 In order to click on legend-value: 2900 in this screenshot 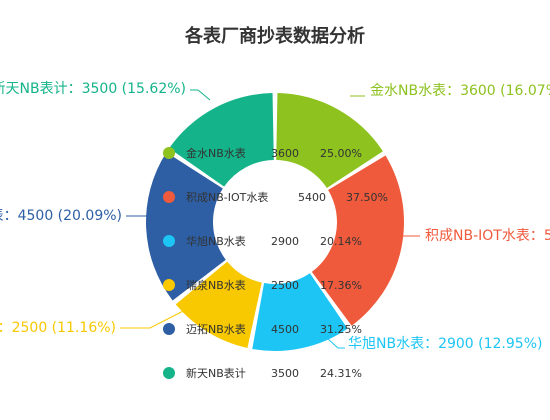, I will do `click(285, 241)`.